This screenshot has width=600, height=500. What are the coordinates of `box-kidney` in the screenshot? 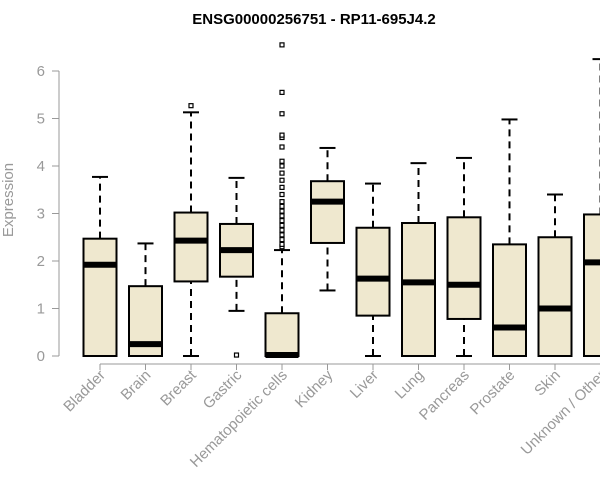 It's located at (327, 219).